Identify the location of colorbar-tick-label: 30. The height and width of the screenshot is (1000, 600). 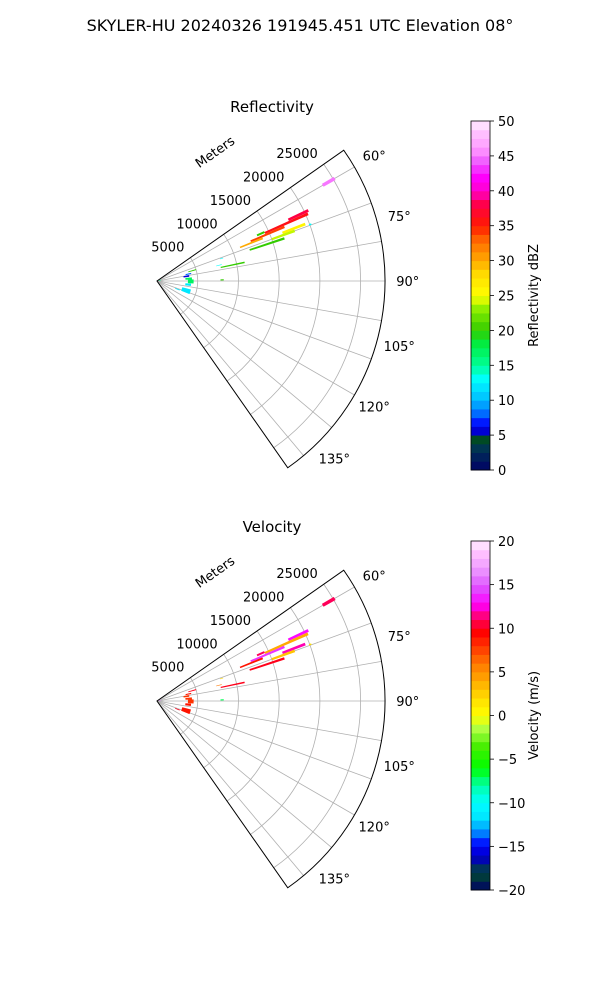
(506, 262).